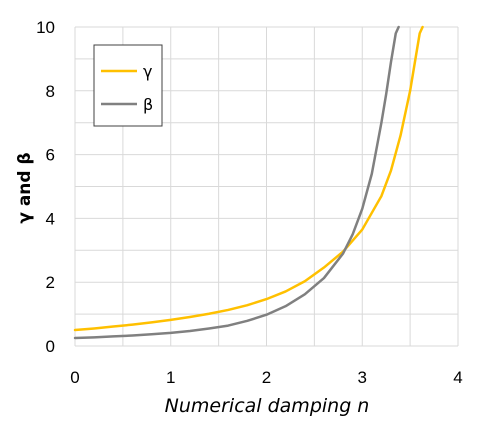  I want to click on x-axis-title: Numerical damping n, so click(267, 406).